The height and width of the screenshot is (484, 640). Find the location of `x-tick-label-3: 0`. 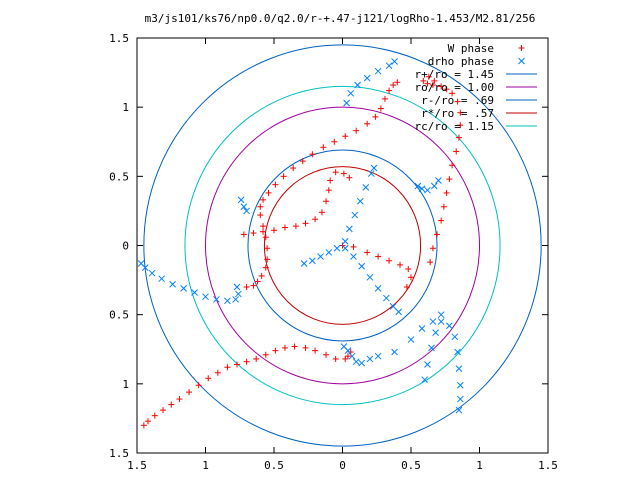

x-tick-label-3: 0 is located at coordinates (342, 465).